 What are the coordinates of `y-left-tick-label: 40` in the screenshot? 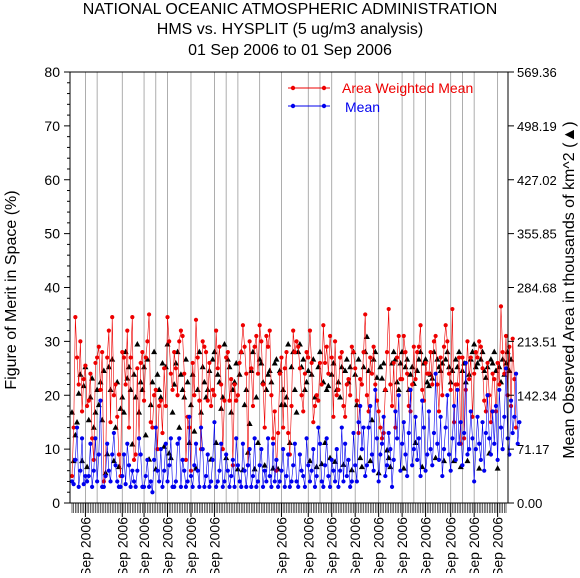 It's located at (52, 288).